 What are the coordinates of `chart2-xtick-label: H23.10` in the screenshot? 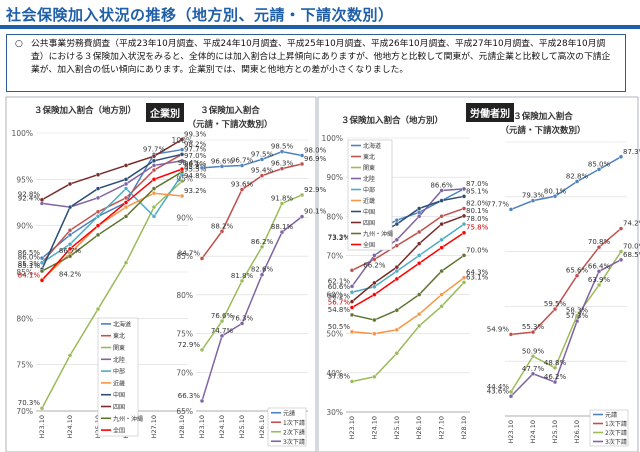 It's located at (202, 427).